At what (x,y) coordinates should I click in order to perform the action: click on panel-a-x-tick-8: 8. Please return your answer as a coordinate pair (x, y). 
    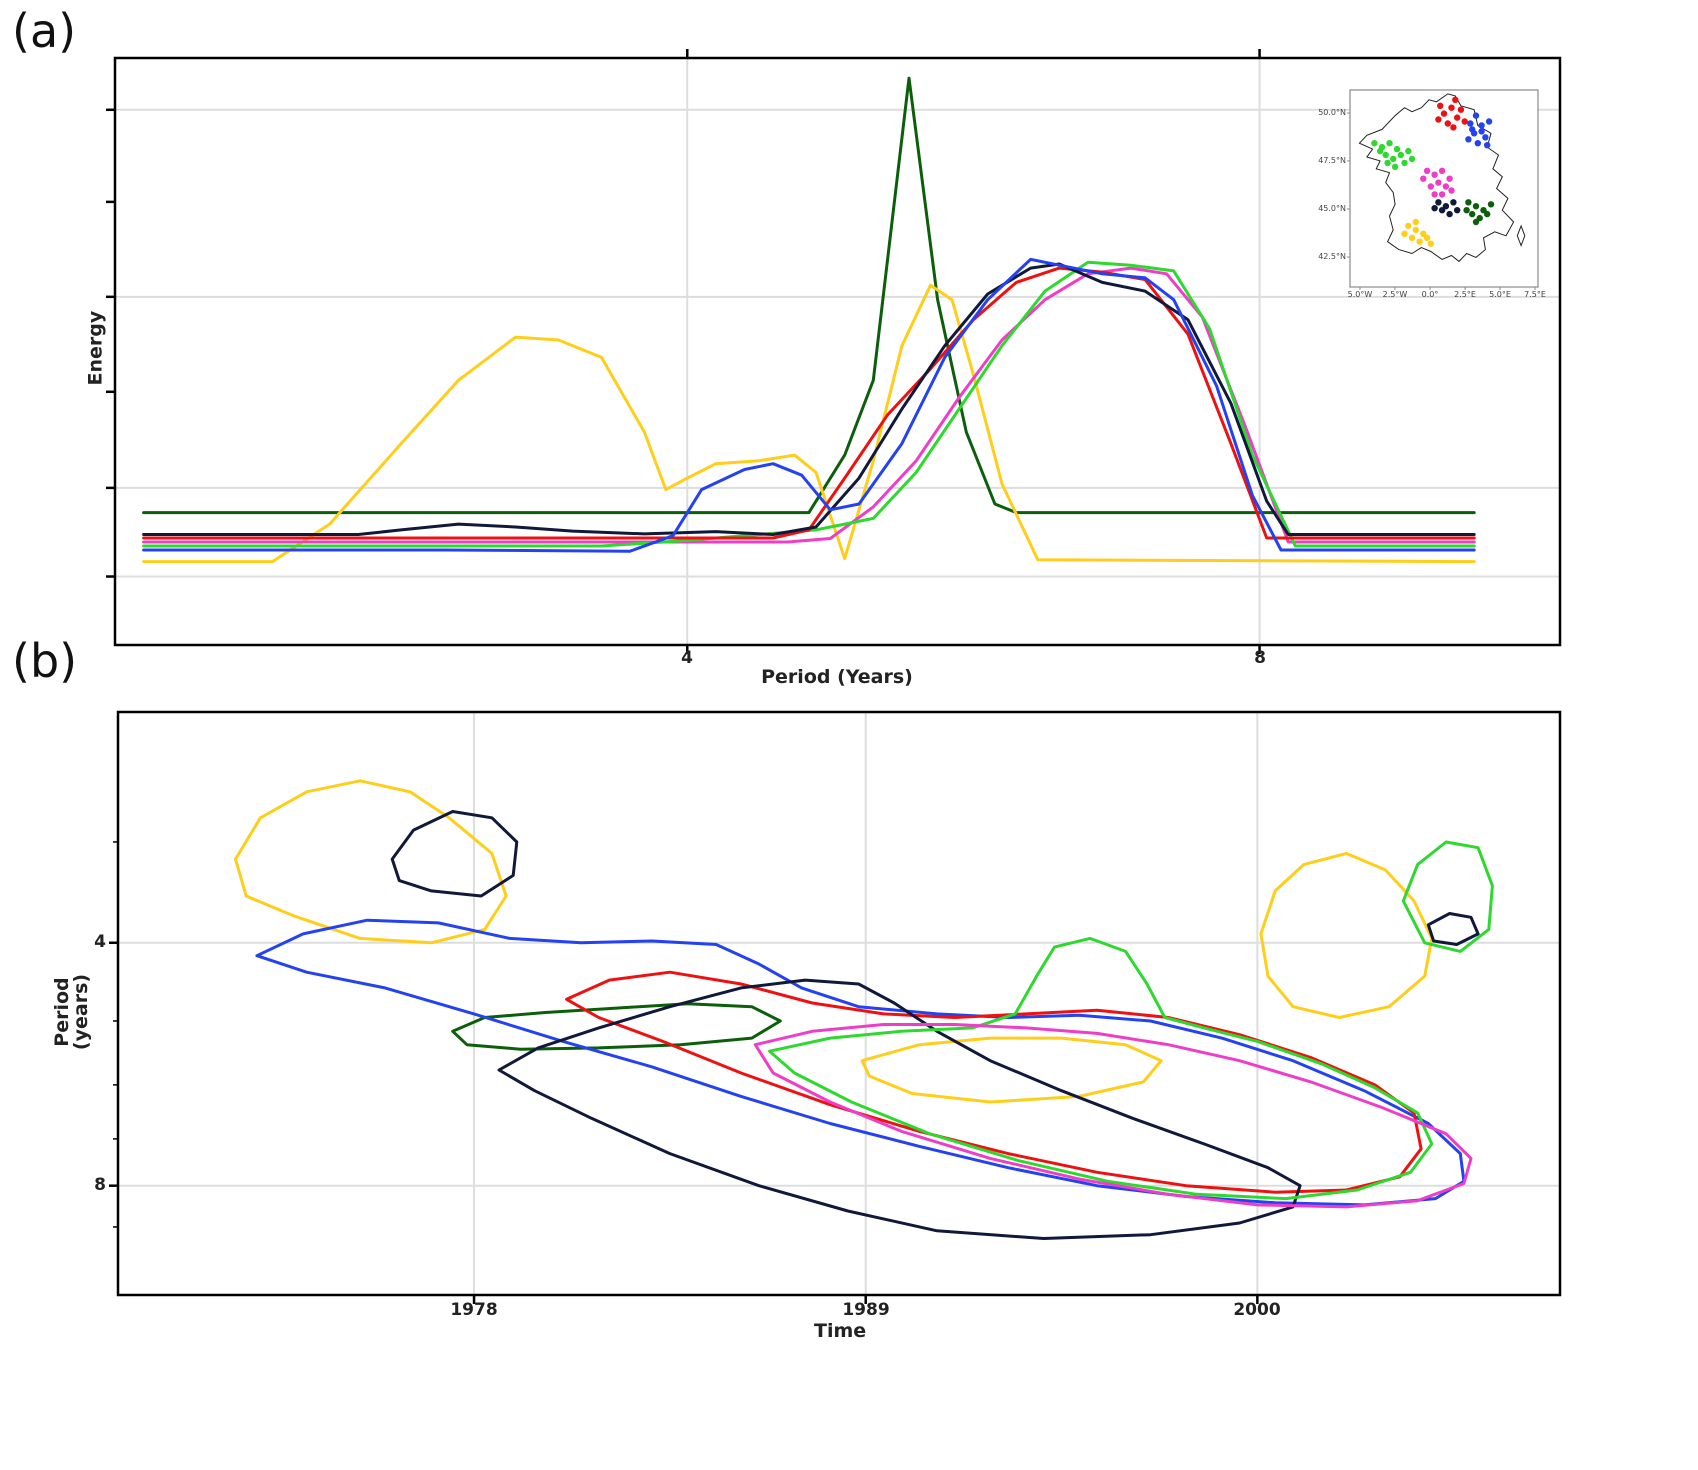
    Looking at the image, I should click on (1260, 658).